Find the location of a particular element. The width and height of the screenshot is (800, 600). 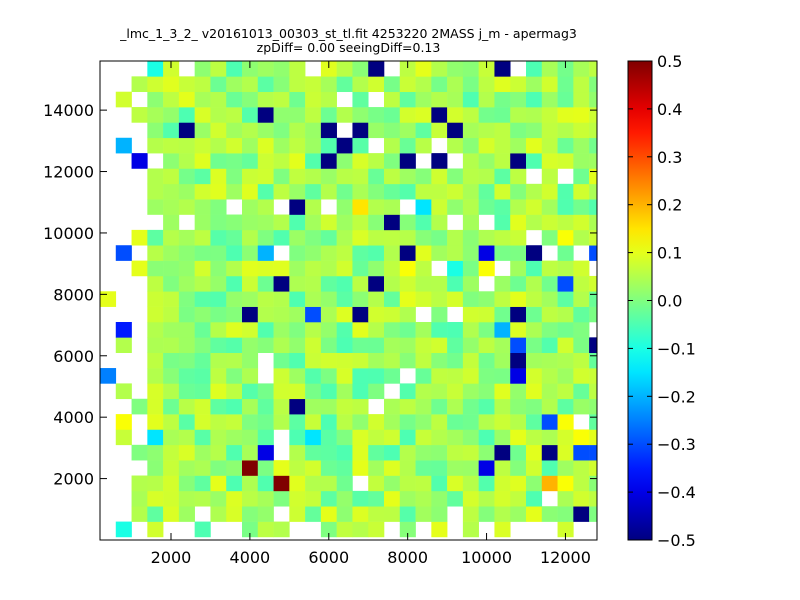

x-tick-label: 10000 is located at coordinates (486, 557).